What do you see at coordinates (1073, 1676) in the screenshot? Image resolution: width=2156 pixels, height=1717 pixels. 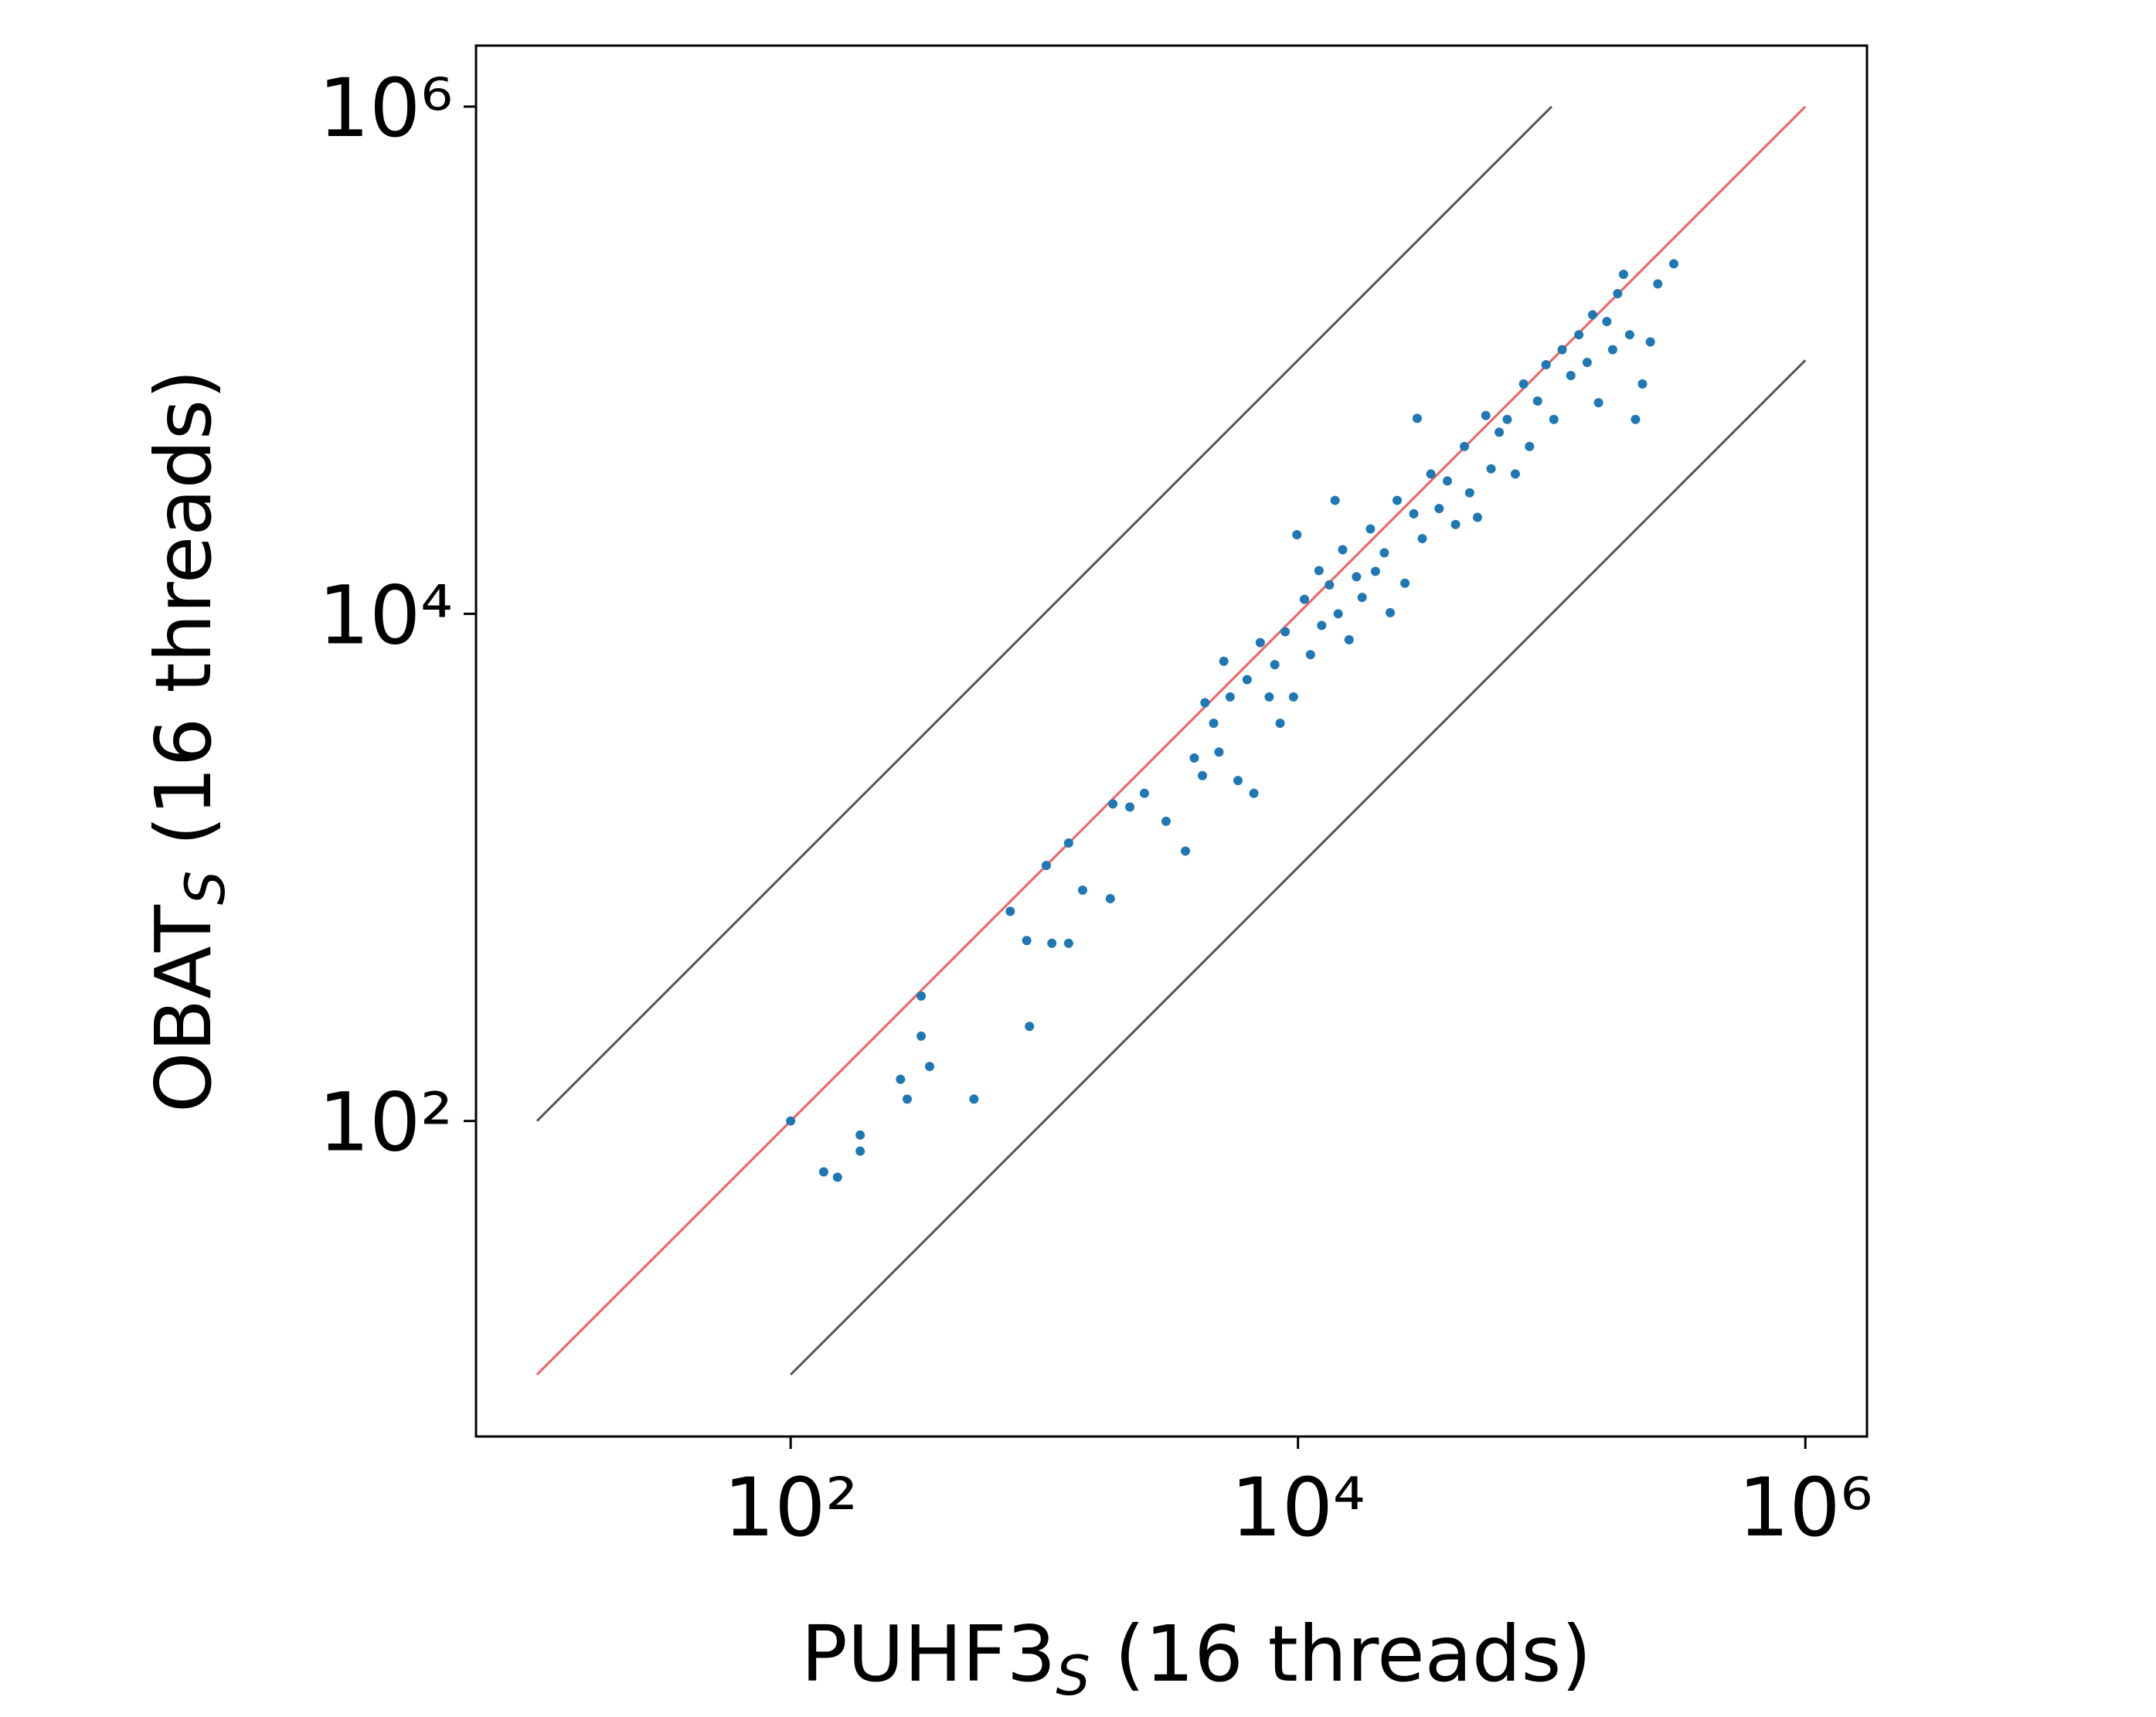 I see `x-label-sub: S` at bounding box center [1073, 1676].